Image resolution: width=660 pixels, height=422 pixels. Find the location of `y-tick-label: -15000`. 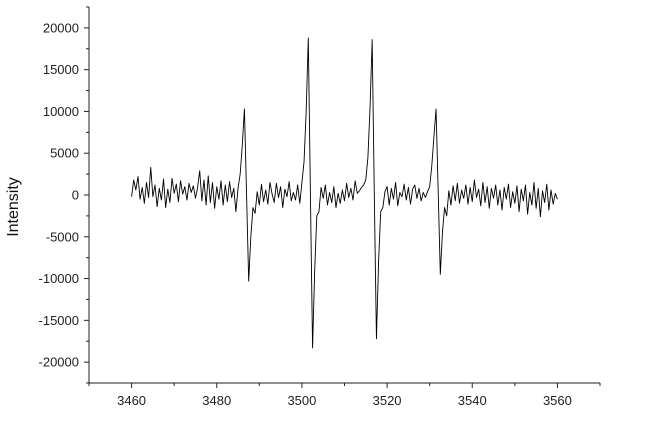

y-tick-label: -15000 is located at coordinates (59, 320).